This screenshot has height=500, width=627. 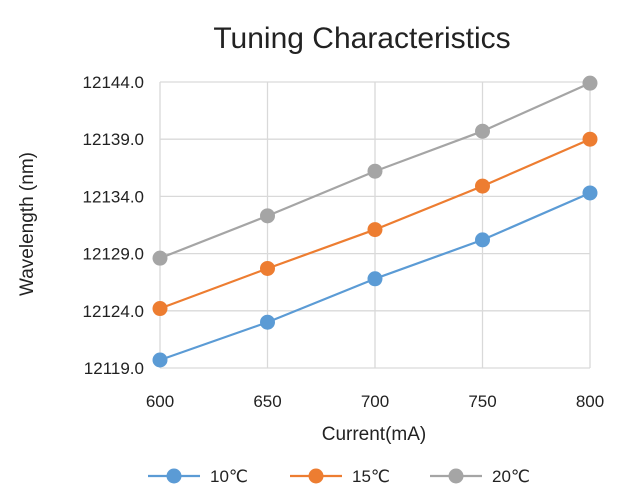 I want to click on x-tick-label: 700, so click(x=375, y=401).